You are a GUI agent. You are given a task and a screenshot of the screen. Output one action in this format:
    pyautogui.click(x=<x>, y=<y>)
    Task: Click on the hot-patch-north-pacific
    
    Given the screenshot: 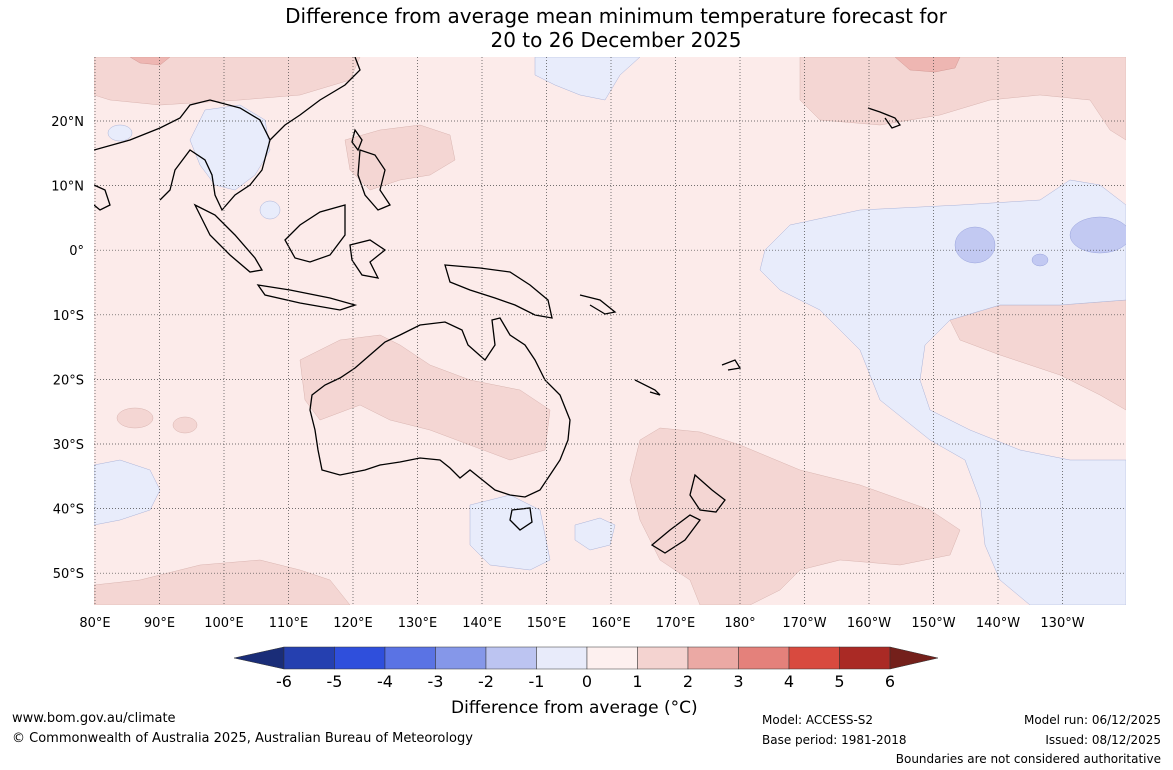 What is the action you would take?
    pyautogui.click(x=927, y=65)
    